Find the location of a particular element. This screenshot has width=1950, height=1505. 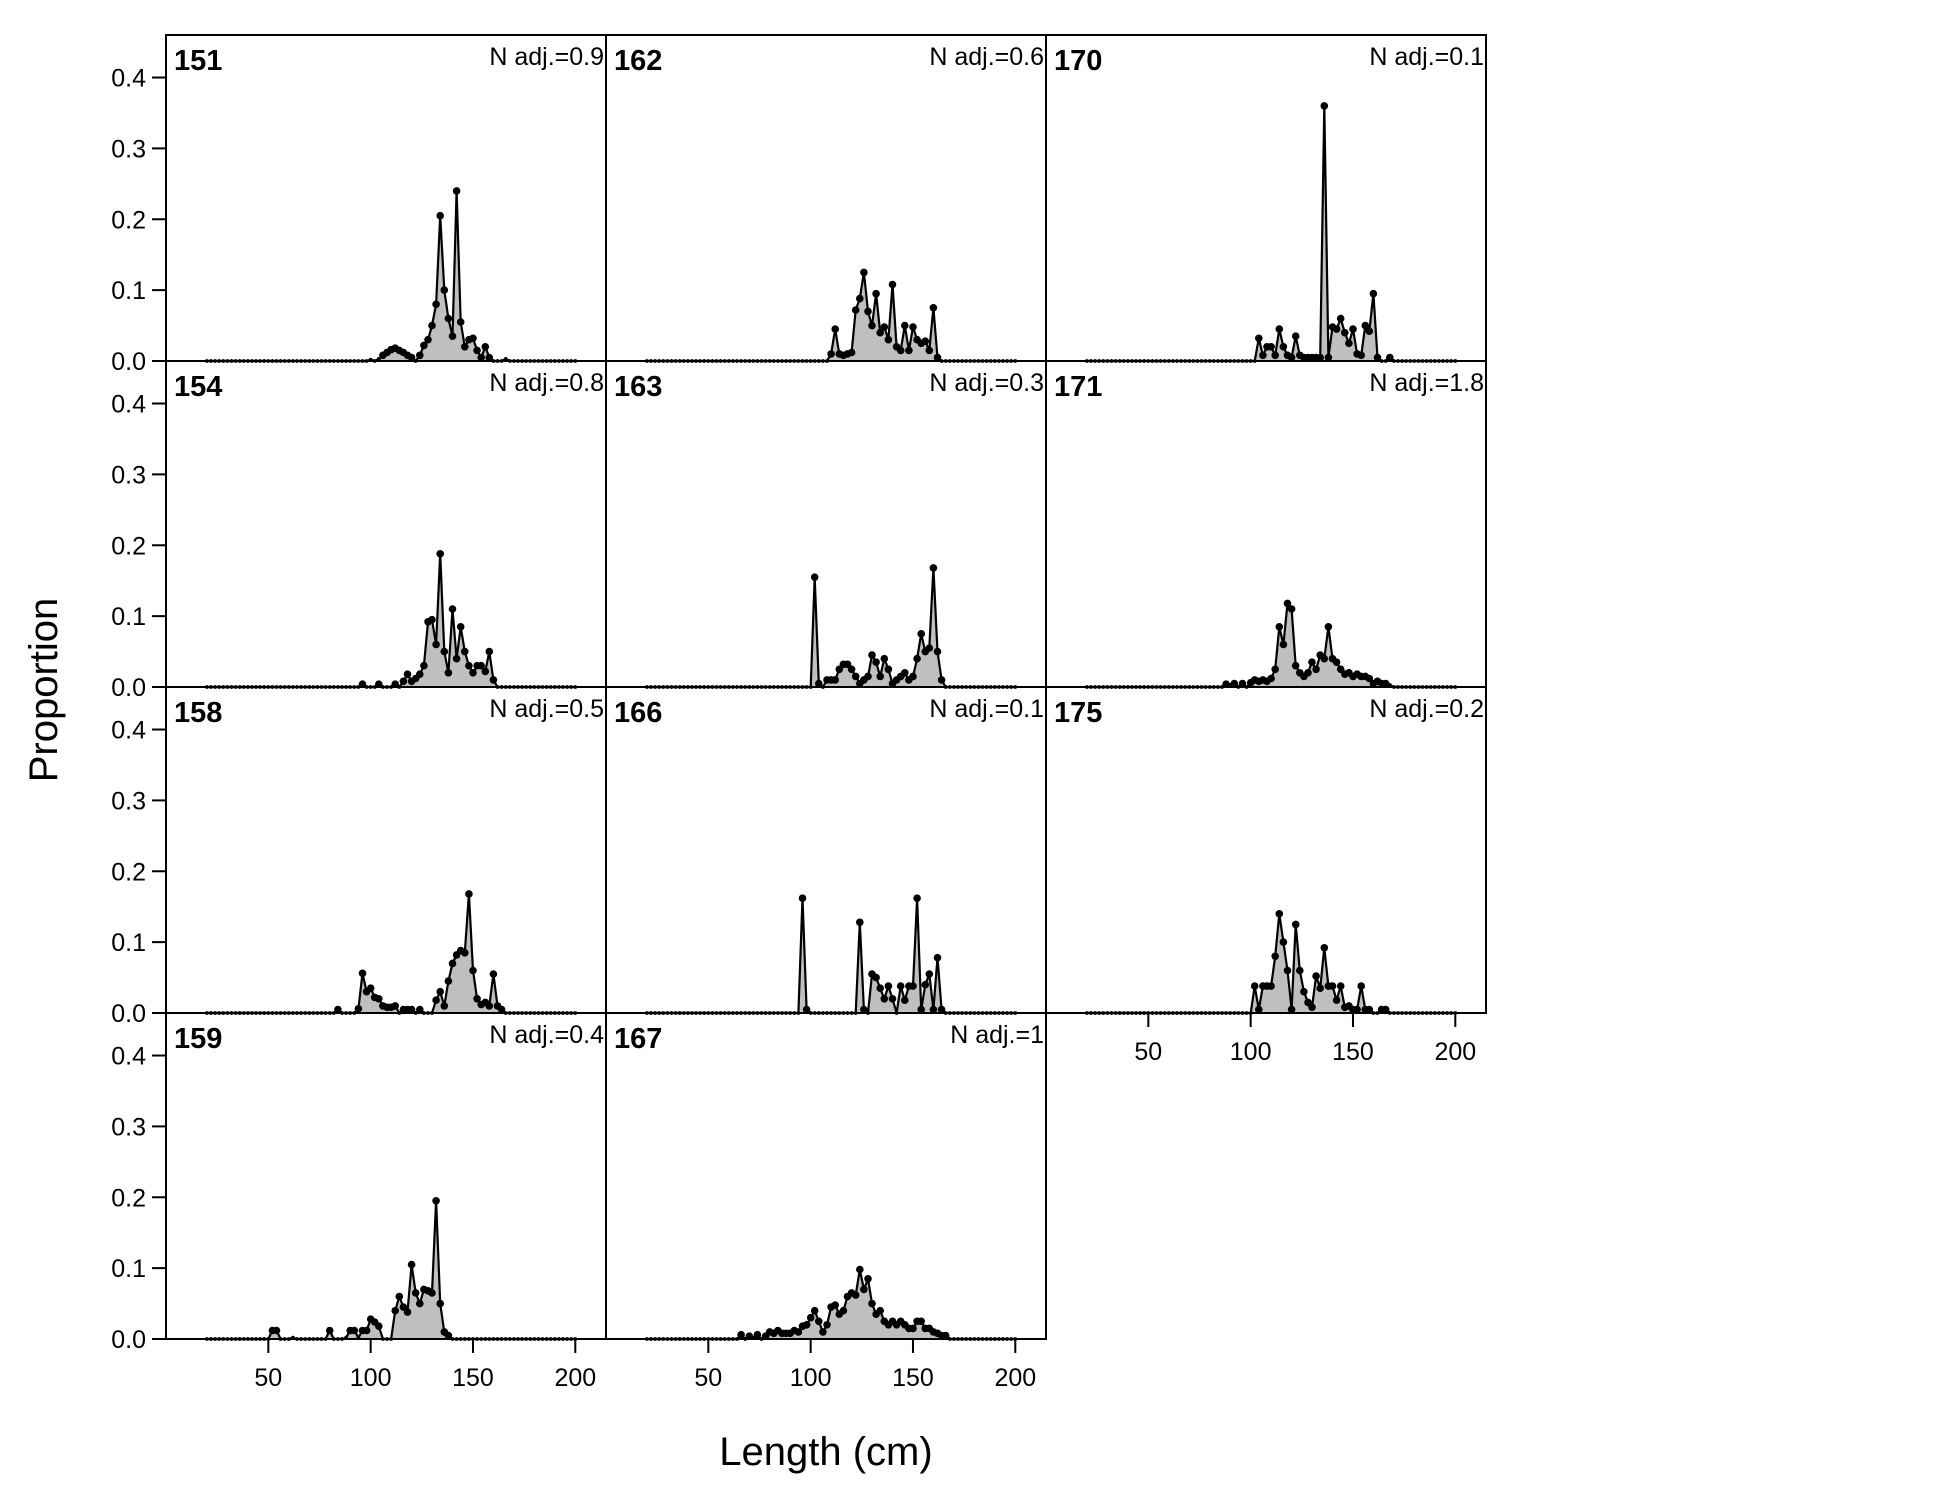

y-tick-label: 0.0 is located at coordinates (128, 1340).